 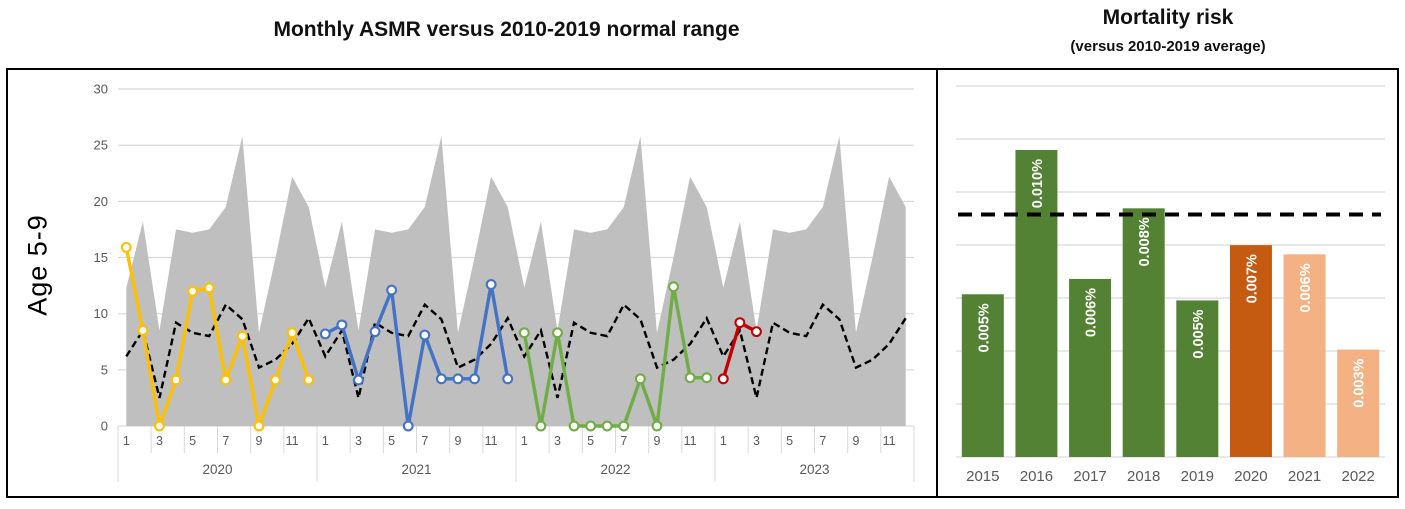 What do you see at coordinates (217, 336) in the screenshot?
I see `series-2020-line` at bounding box center [217, 336].